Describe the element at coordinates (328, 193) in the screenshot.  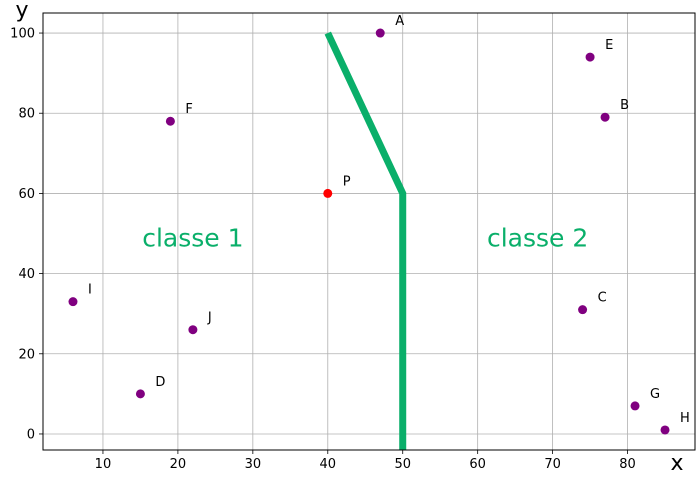
I see `point-p` at that location.